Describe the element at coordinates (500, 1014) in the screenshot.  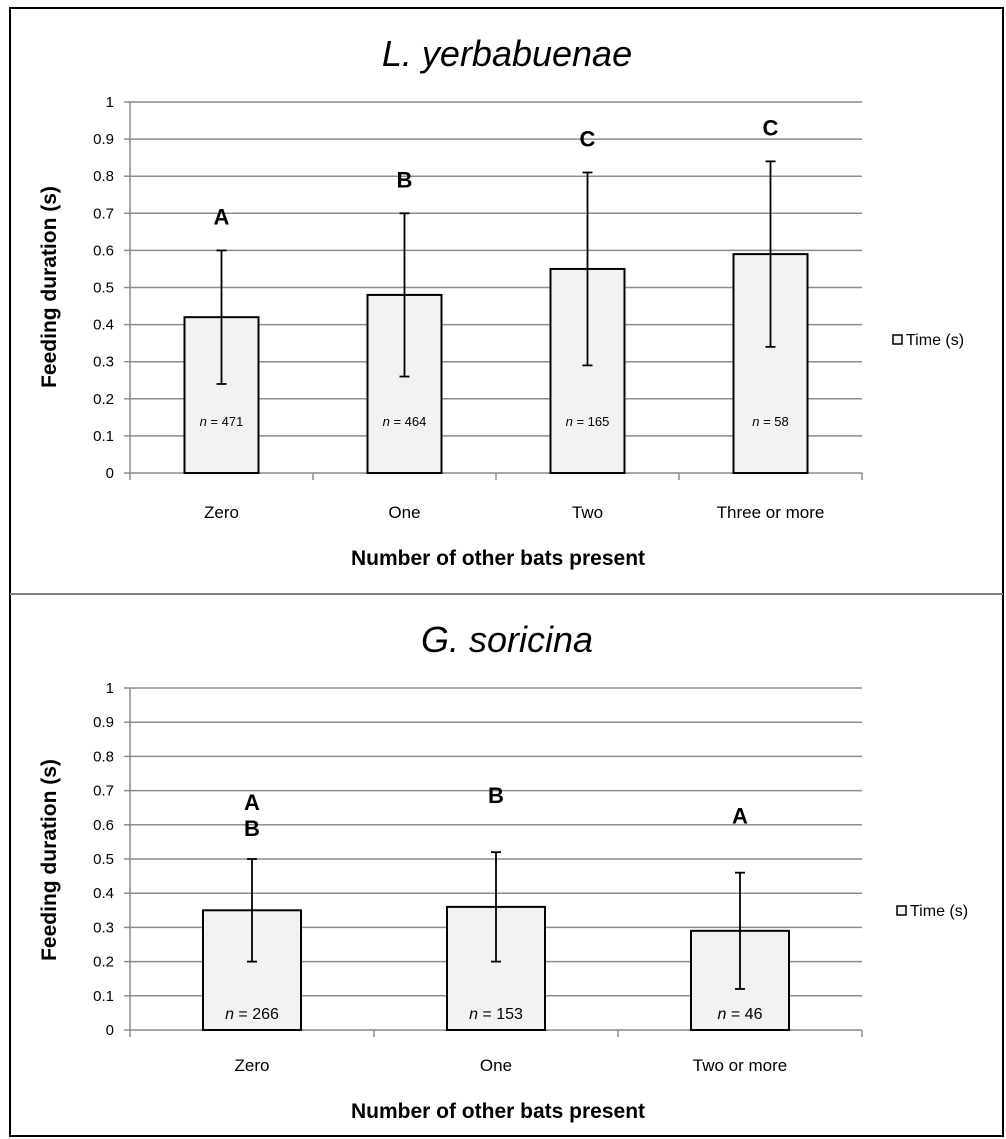
I see `sample-size-value: = 153` at that location.